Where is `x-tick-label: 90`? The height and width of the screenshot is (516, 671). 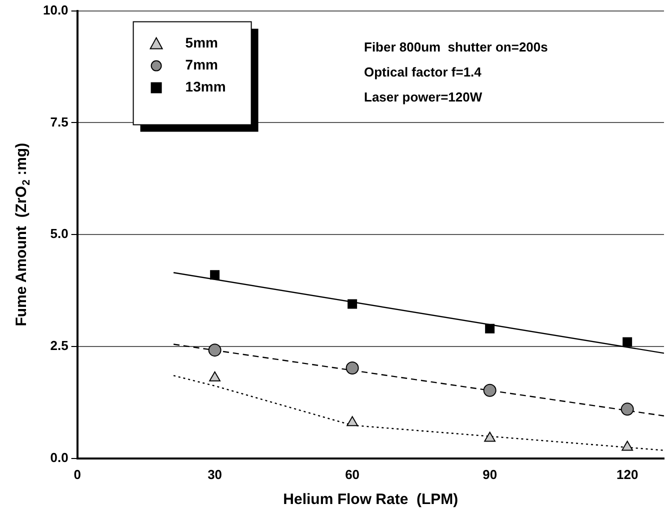 x-tick-label: 90 is located at coordinates (490, 474).